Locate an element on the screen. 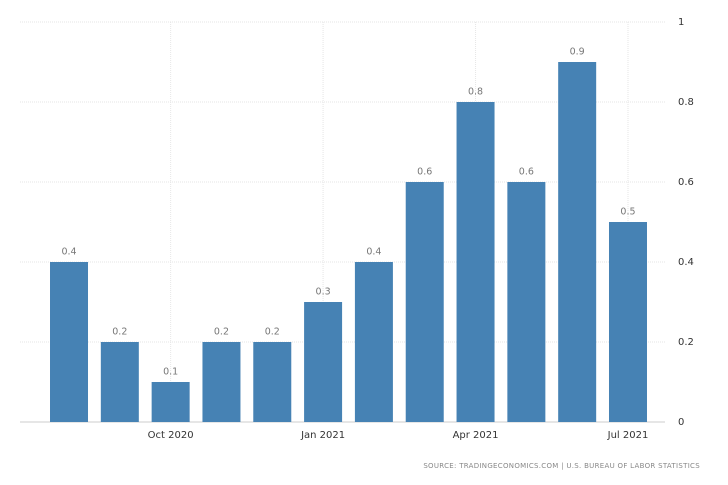  x-tick-label: Apr 2021 is located at coordinates (476, 435).